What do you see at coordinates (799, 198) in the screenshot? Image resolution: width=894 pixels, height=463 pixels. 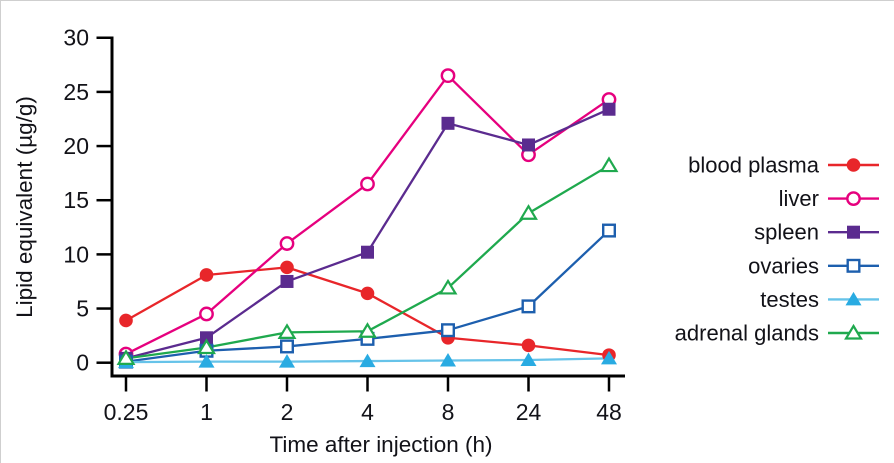 I see `legend-label: liver` at bounding box center [799, 198].